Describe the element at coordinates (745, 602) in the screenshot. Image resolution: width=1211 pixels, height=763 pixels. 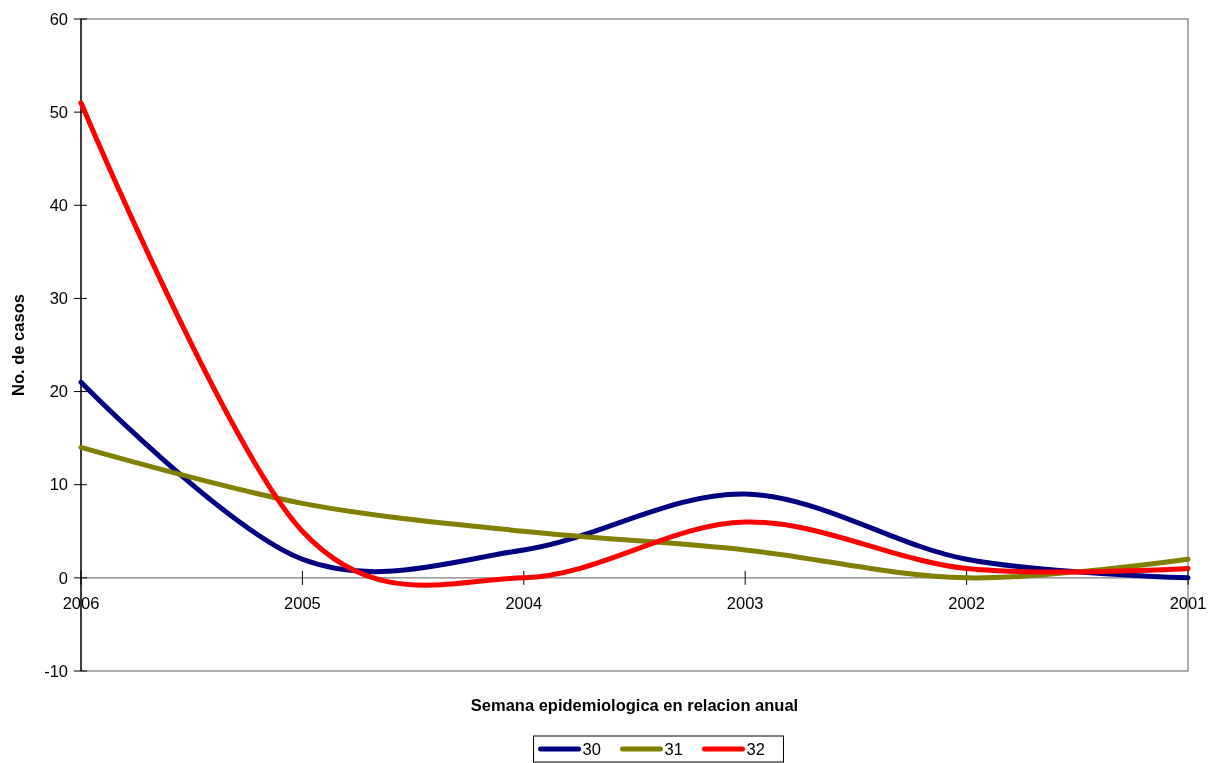
I see `x-tick-label: 2003` at that location.